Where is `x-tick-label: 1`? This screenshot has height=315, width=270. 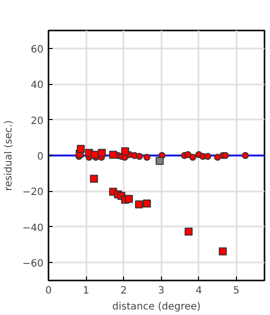
x-tick-label: 1 is located at coordinates (86, 291).